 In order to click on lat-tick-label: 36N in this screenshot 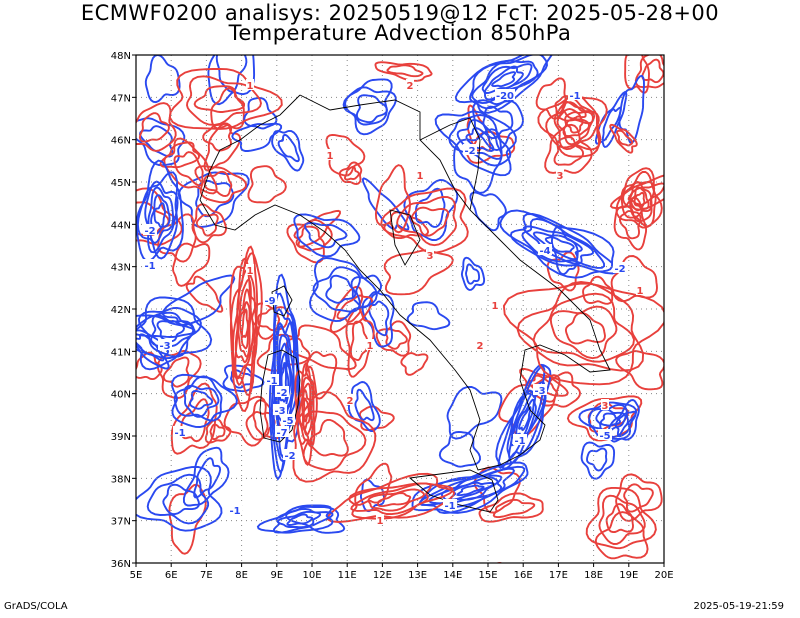, I will do `click(121, 564)`.